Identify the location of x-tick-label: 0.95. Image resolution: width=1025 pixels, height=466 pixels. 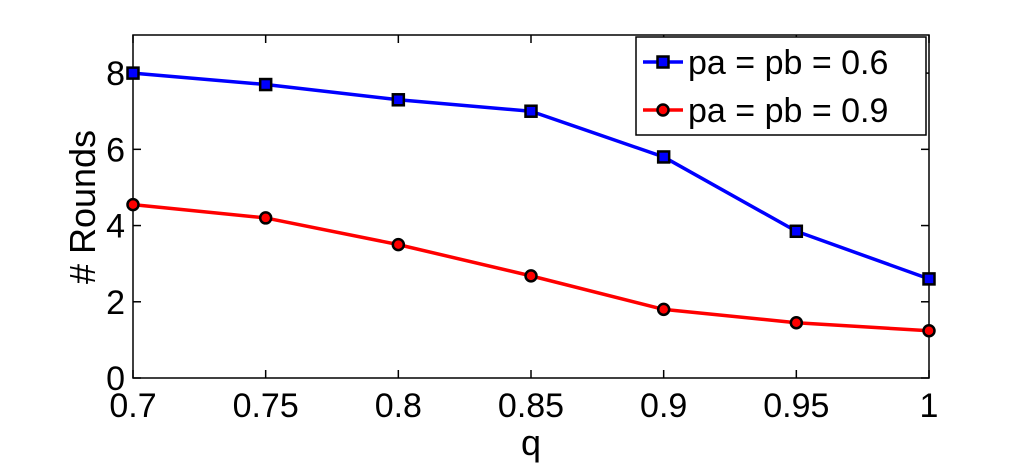
(796, 406).